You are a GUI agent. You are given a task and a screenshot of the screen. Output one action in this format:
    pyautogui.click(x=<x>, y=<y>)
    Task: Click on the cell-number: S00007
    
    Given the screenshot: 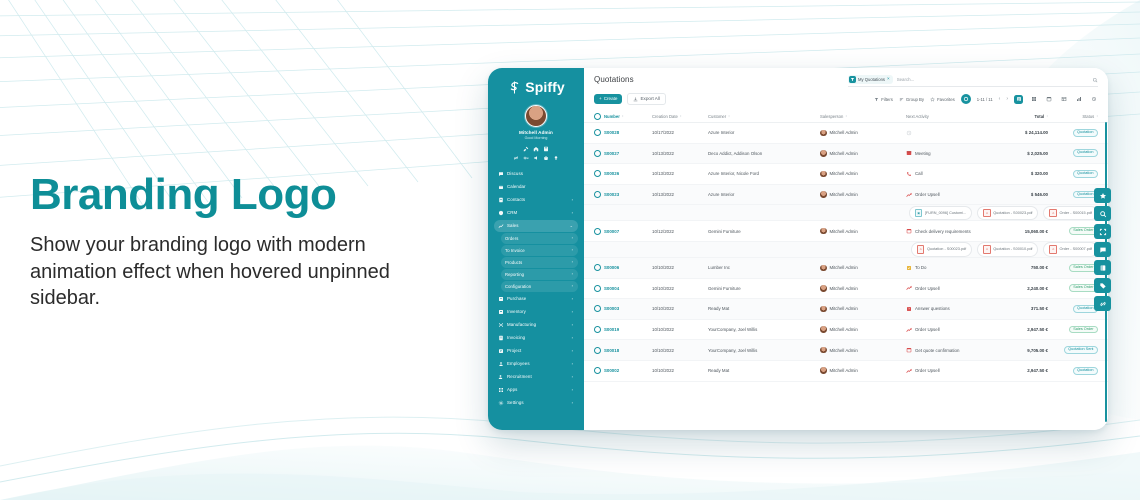 What is the action you would take?
    pyautogui.click(x=612, y=231)
    